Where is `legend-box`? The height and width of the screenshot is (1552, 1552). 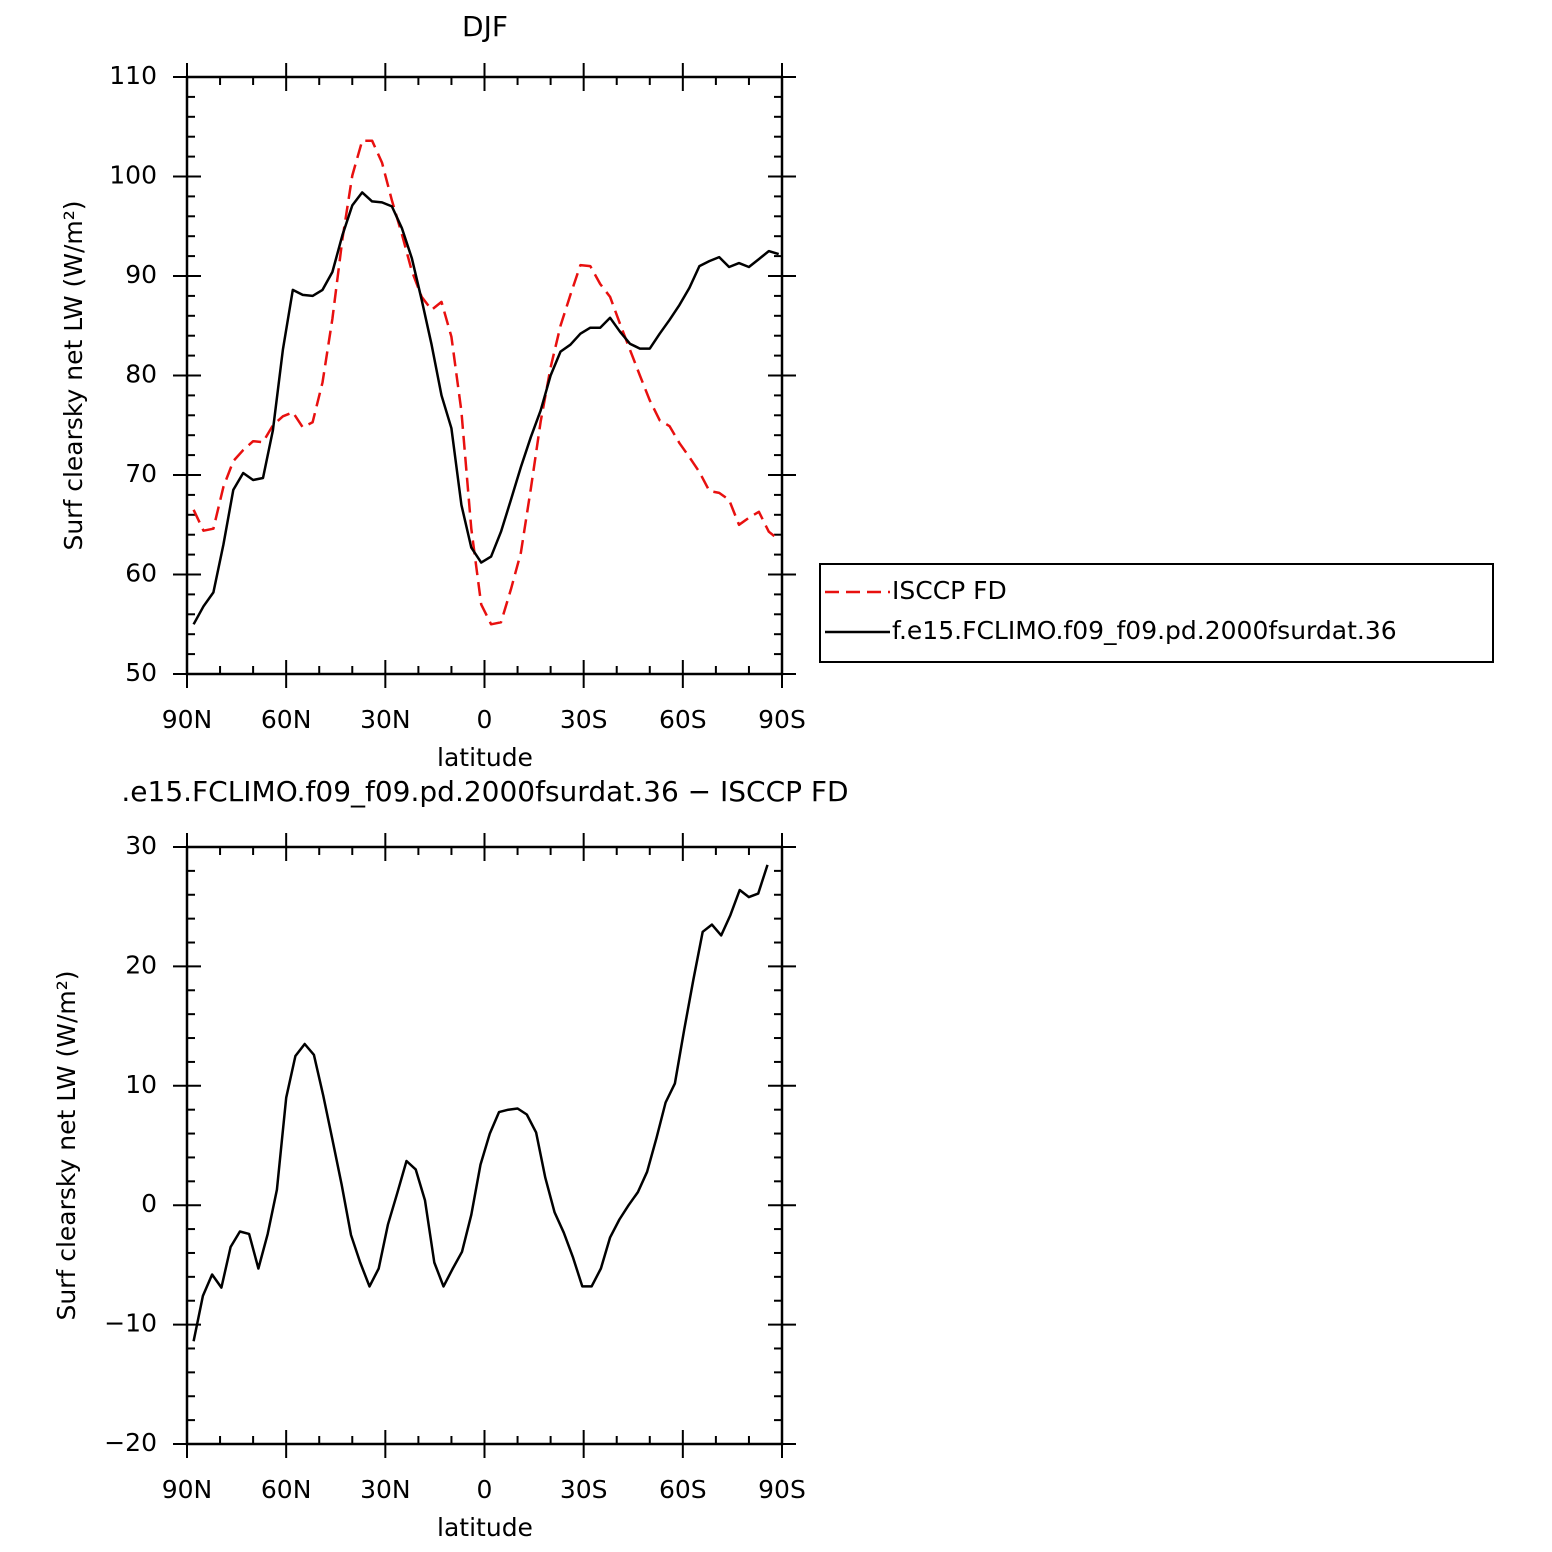 legend-box is located at coordinates (1156, 613).